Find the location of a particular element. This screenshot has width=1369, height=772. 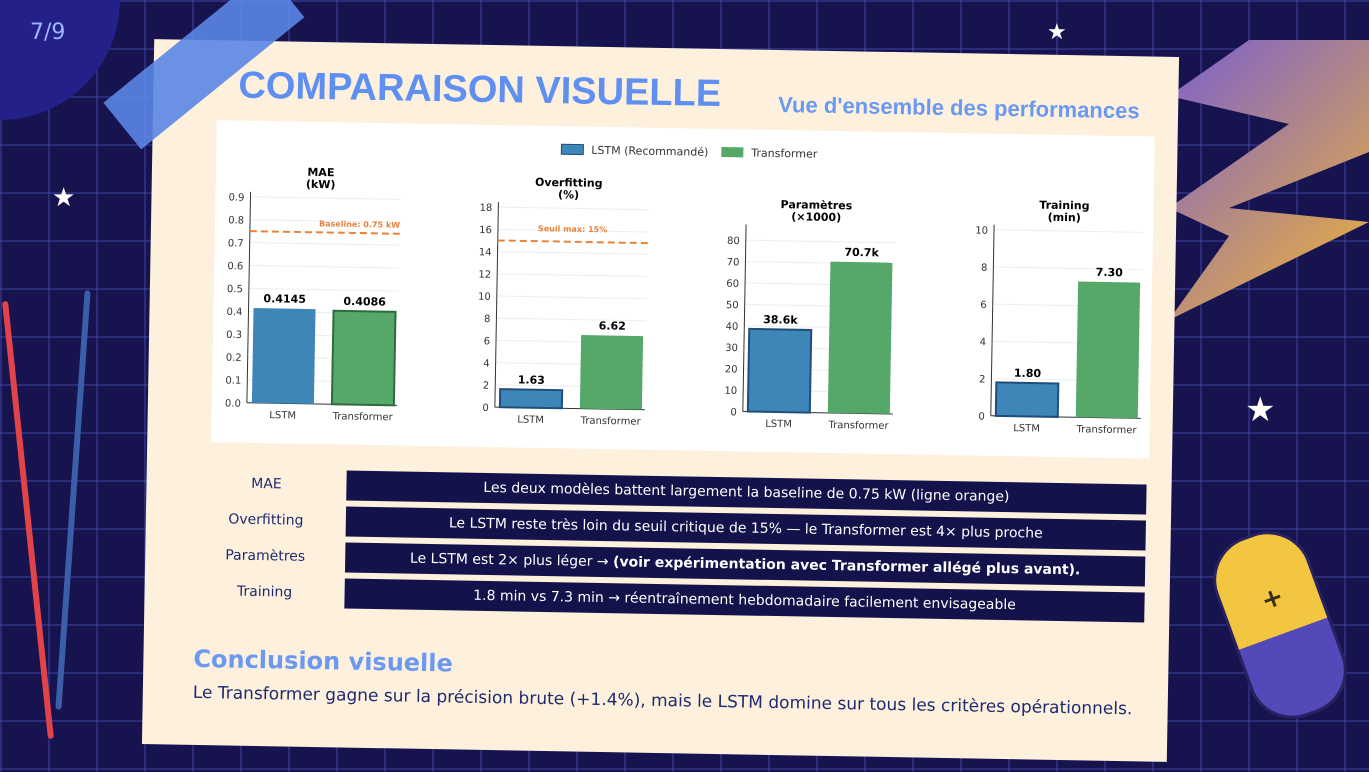

data-label: 70.7k is located at coordinates (861, 253).